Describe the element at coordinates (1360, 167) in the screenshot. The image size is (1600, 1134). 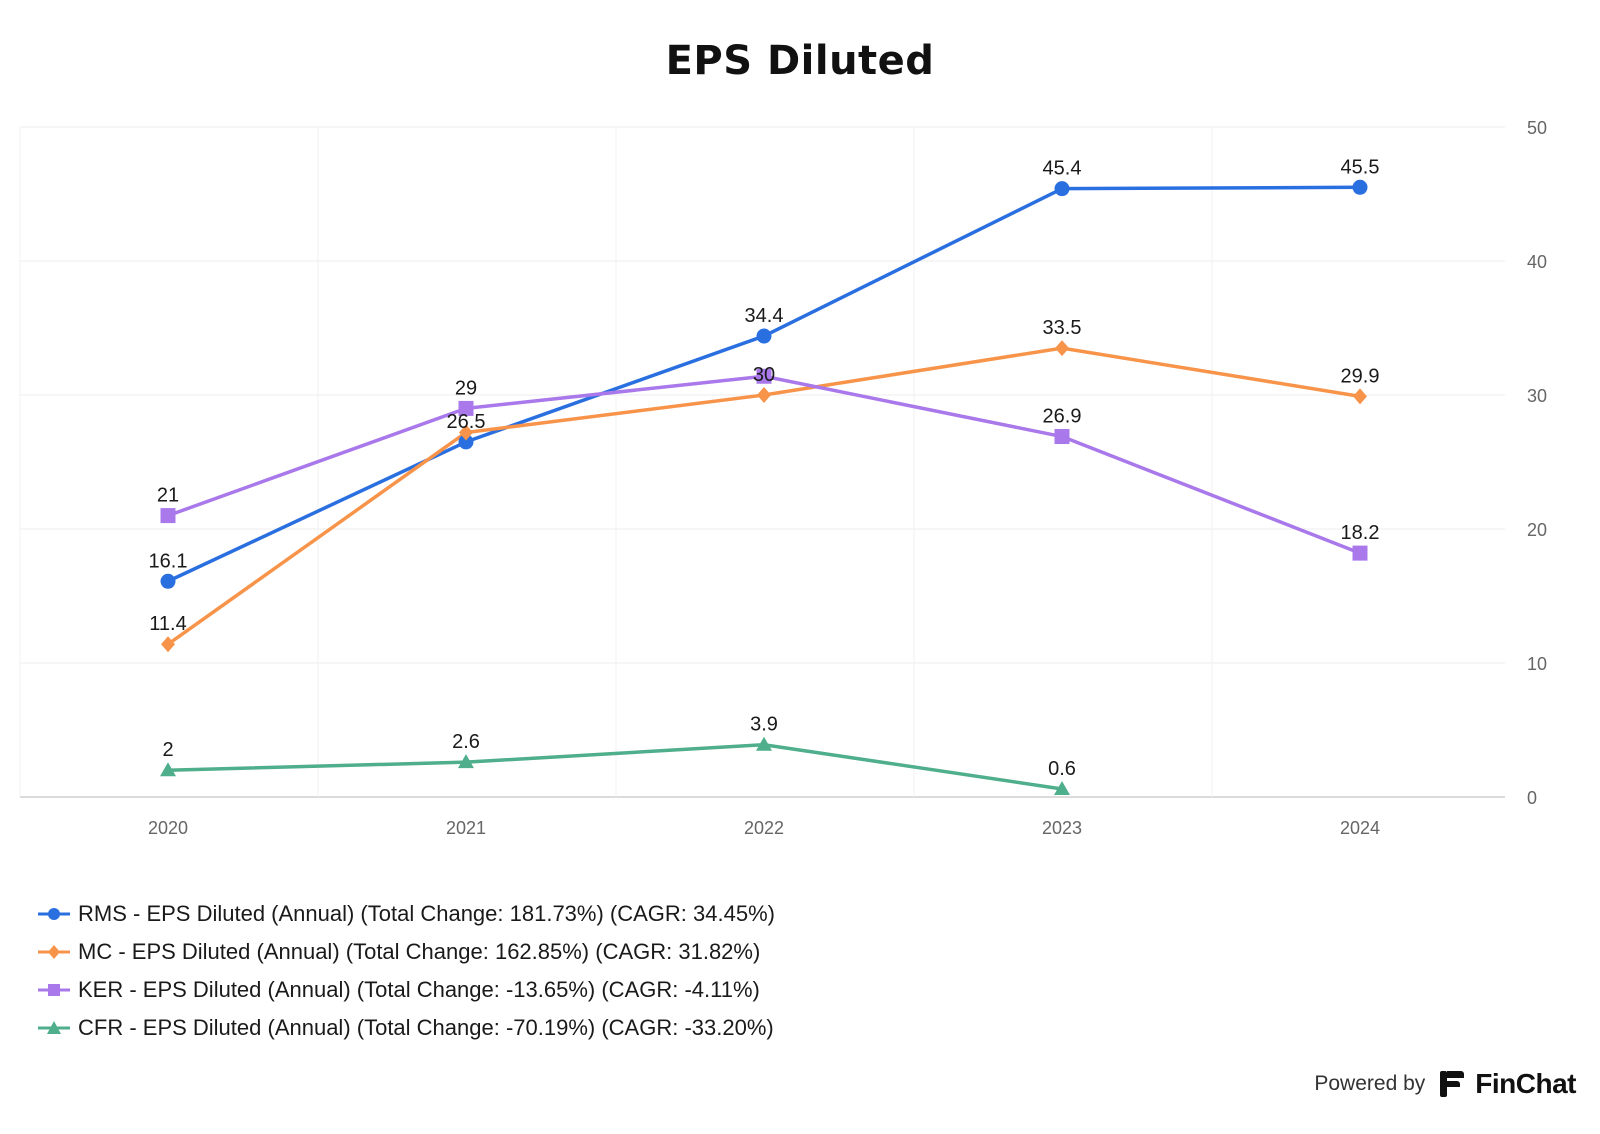
I see `data-label-rms: 45.5` at that location.